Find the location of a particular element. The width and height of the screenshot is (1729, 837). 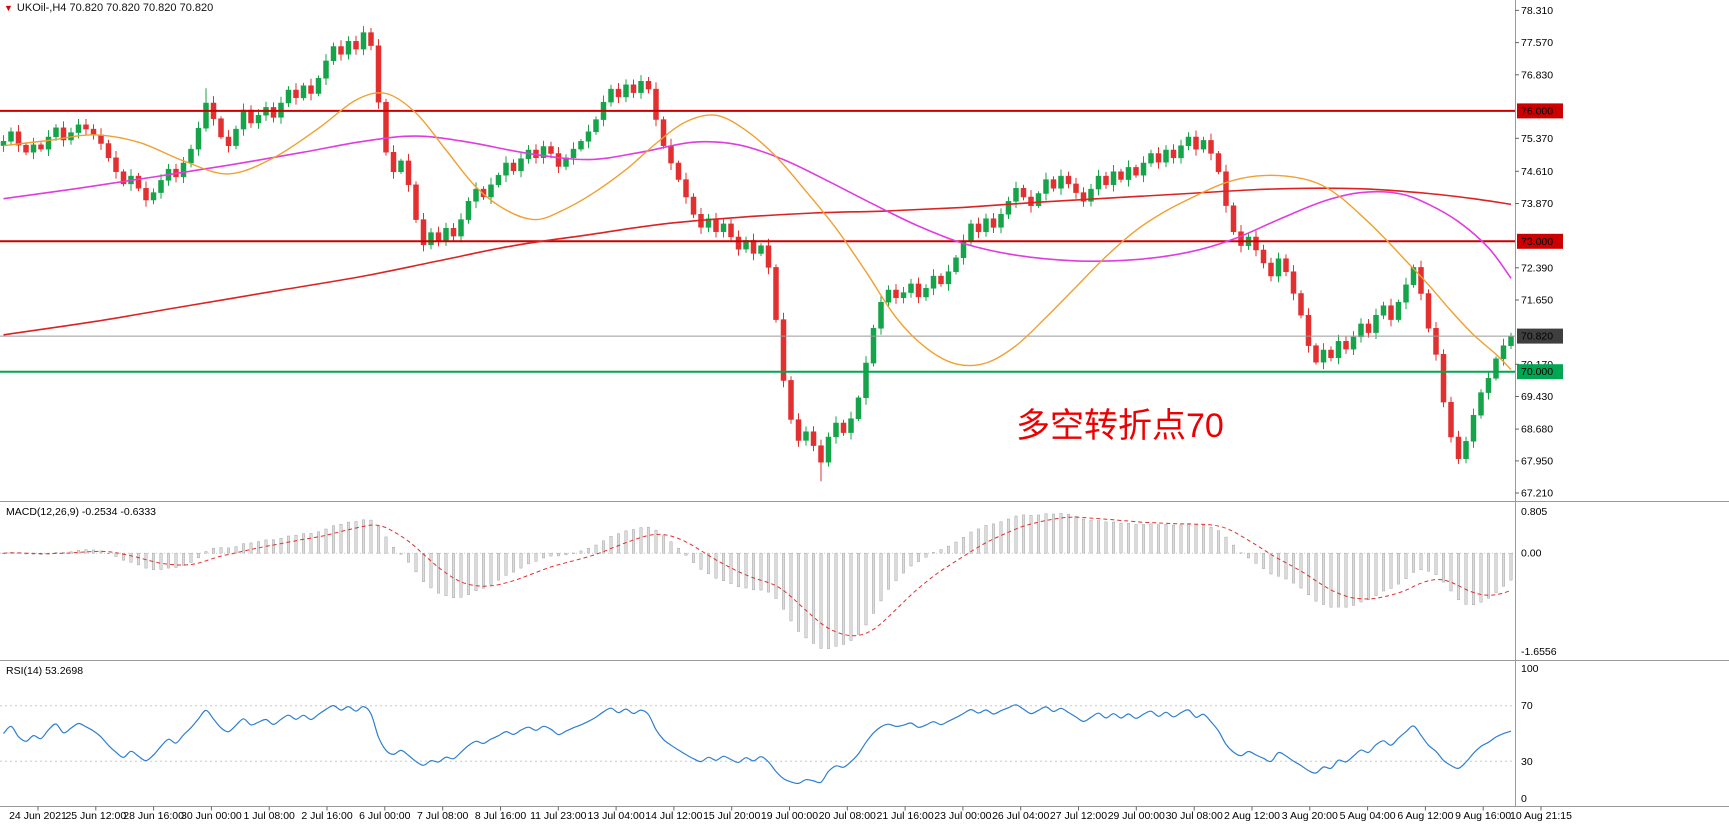

time-axis-label: 6 Jul 00:00 is located at coordinates (385, 816).